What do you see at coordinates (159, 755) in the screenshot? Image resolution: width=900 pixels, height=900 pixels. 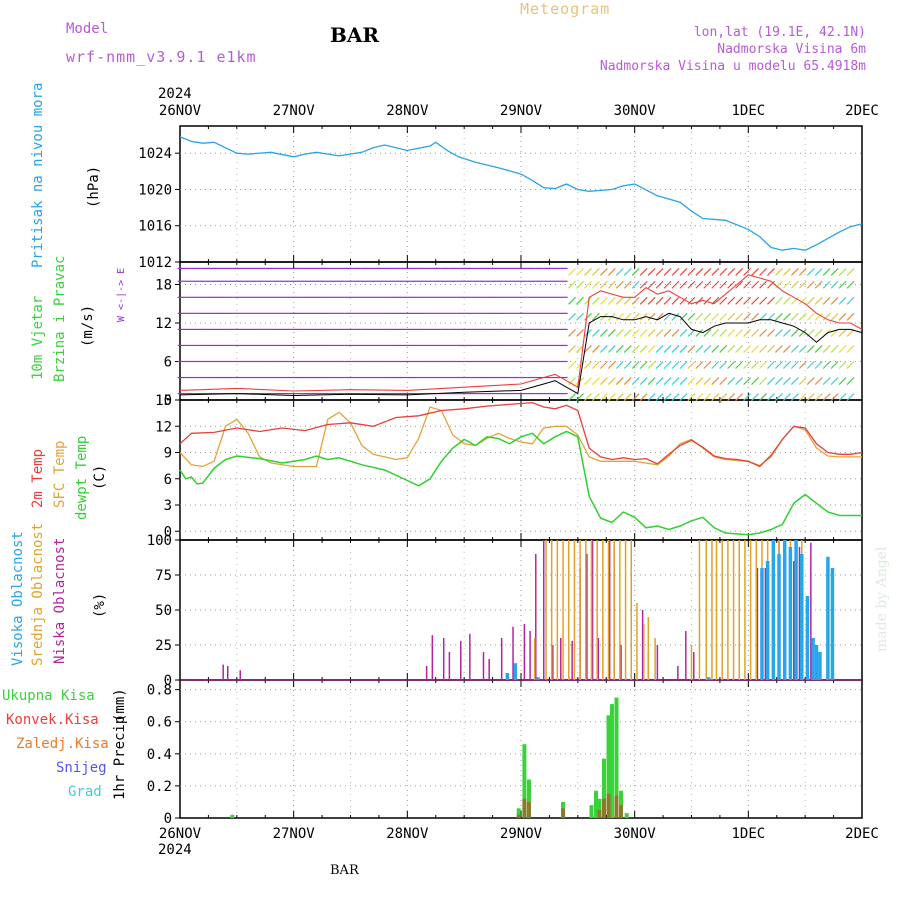 I see `ytick-label: 0.4` at bounding box center [159, 755].